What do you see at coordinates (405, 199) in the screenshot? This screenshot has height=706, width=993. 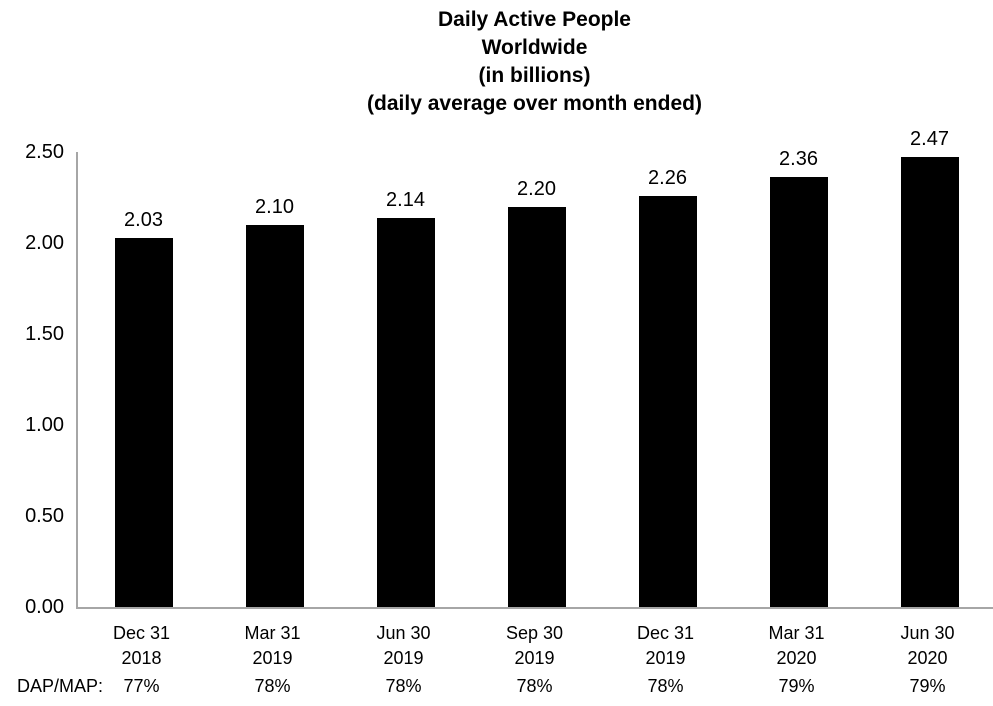 I see `bar-value-label: 2.14` at bounding box center [405, 199].